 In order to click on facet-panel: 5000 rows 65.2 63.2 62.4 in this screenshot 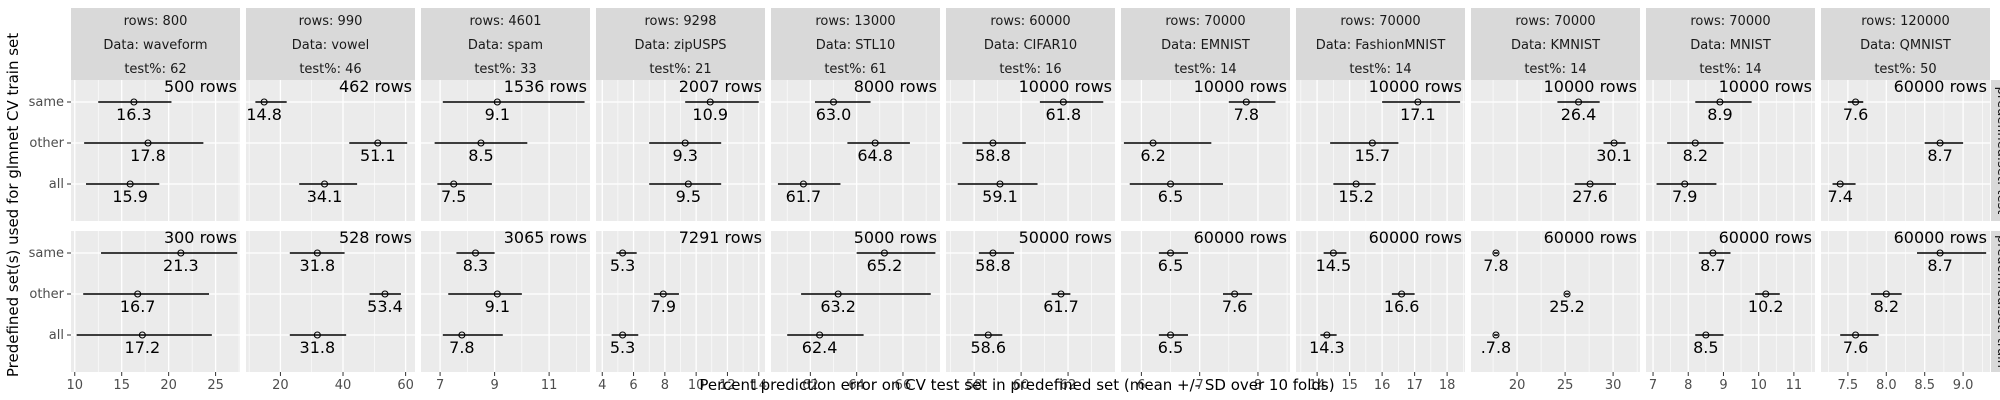, I will do `click(855, 300)`.